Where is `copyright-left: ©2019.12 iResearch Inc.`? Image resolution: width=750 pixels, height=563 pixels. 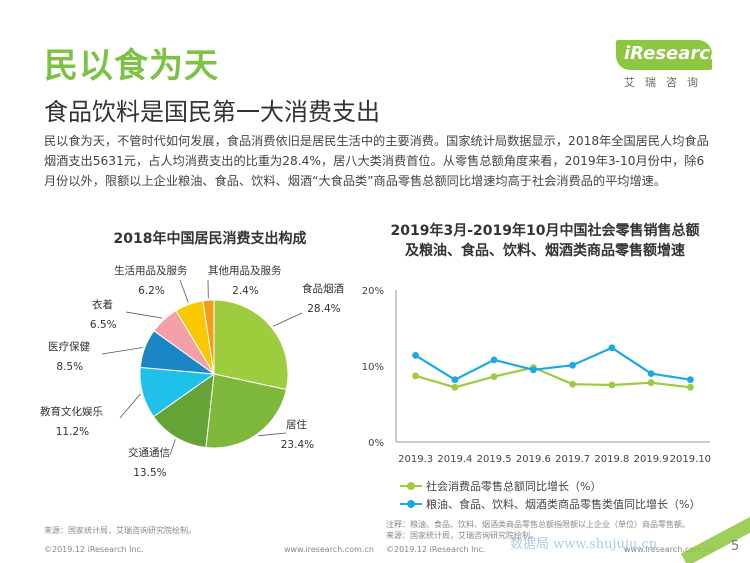 copyright-left: ©2019.12 iResearch Inc. is located at coordinates (94, 549).